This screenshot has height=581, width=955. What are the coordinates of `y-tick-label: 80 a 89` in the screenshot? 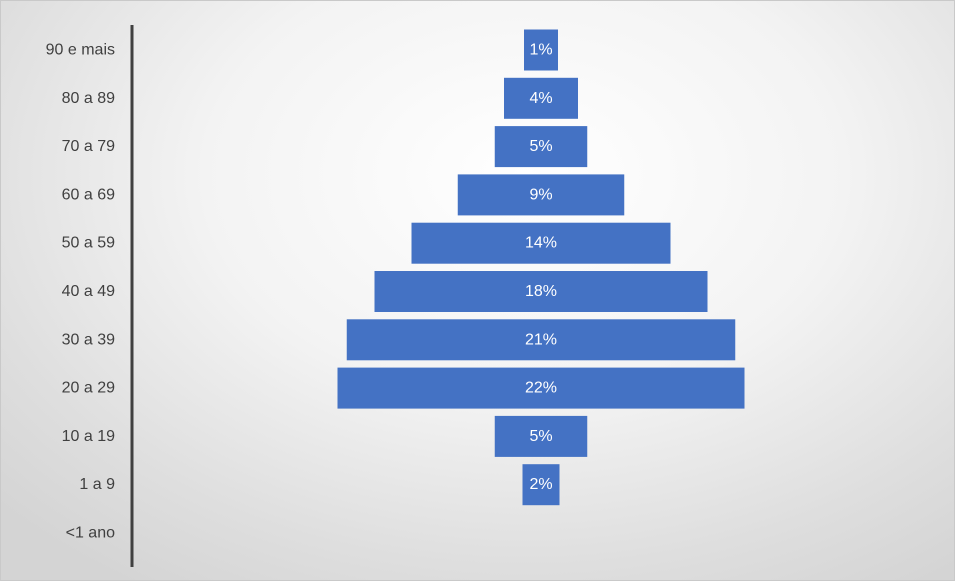 It's located at (88, 98).